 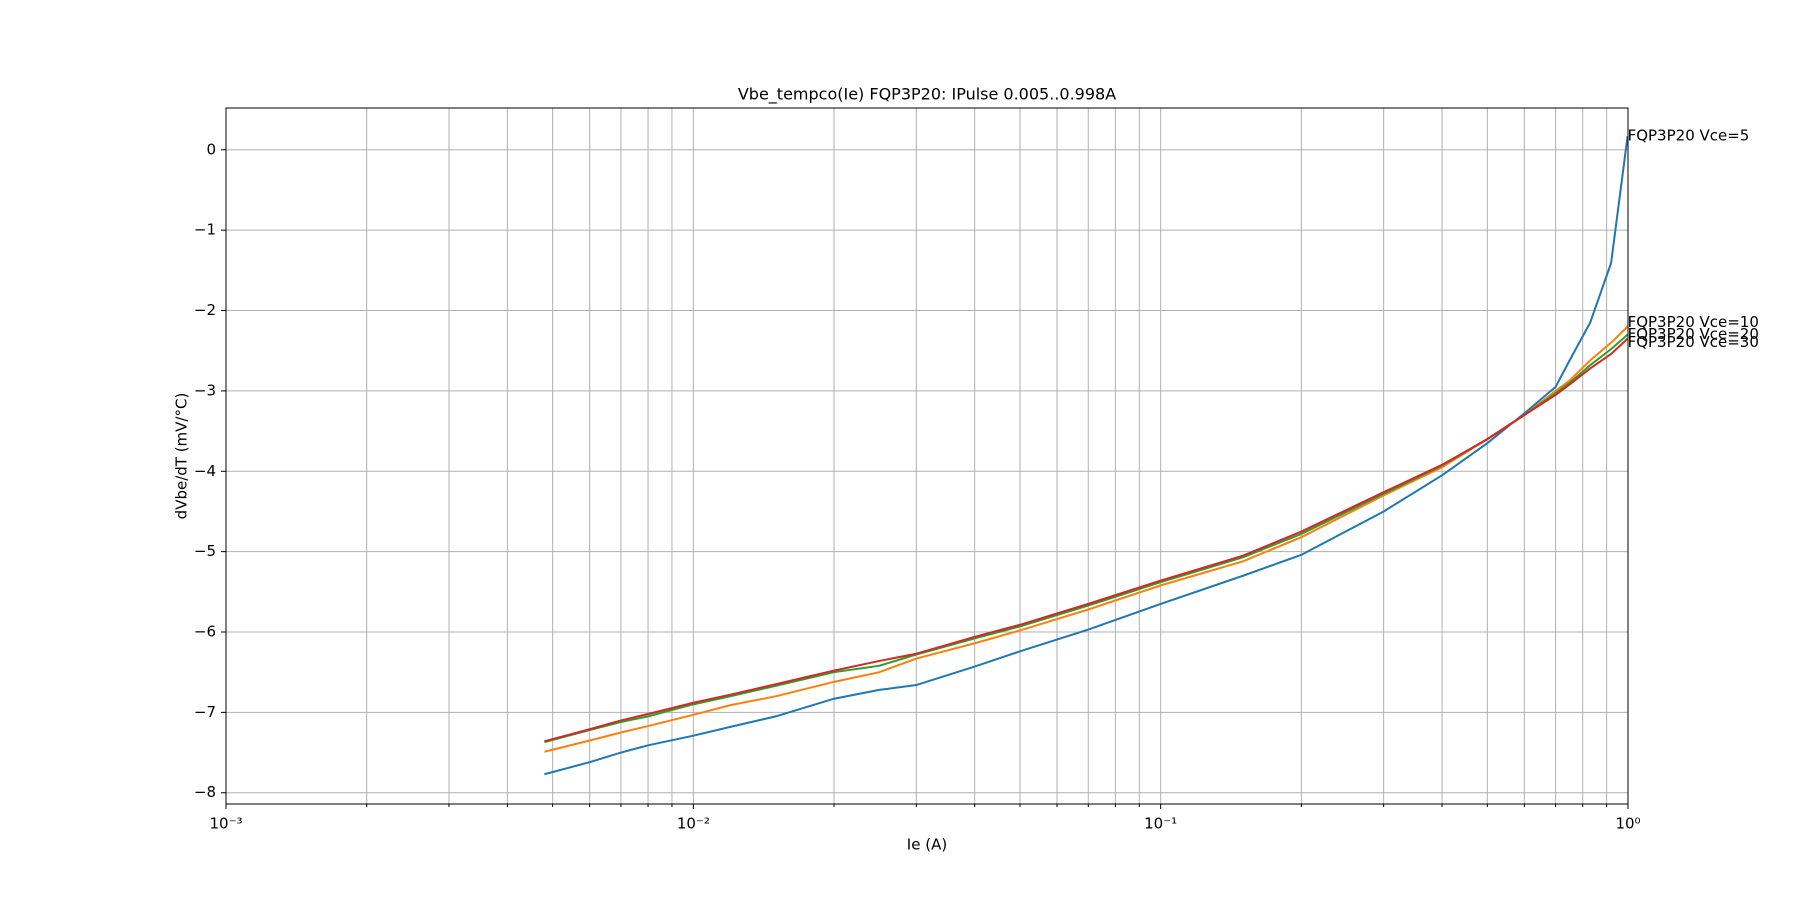 What do you see at coordinates (225, 824) in the screenshot?
I see `x-tick-label: 10⁻³` at bounding box center [225, 824].